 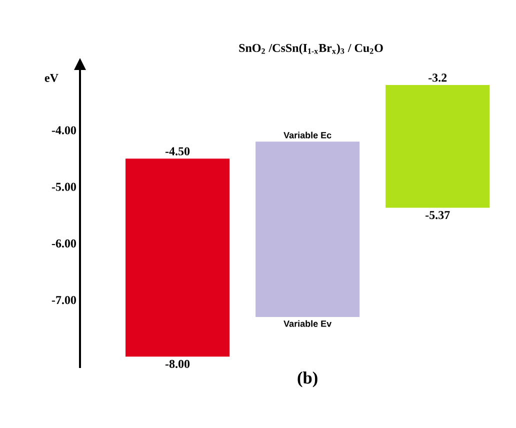 I want to click on y-tick-label: -7.00, so click(x=64, y=300).